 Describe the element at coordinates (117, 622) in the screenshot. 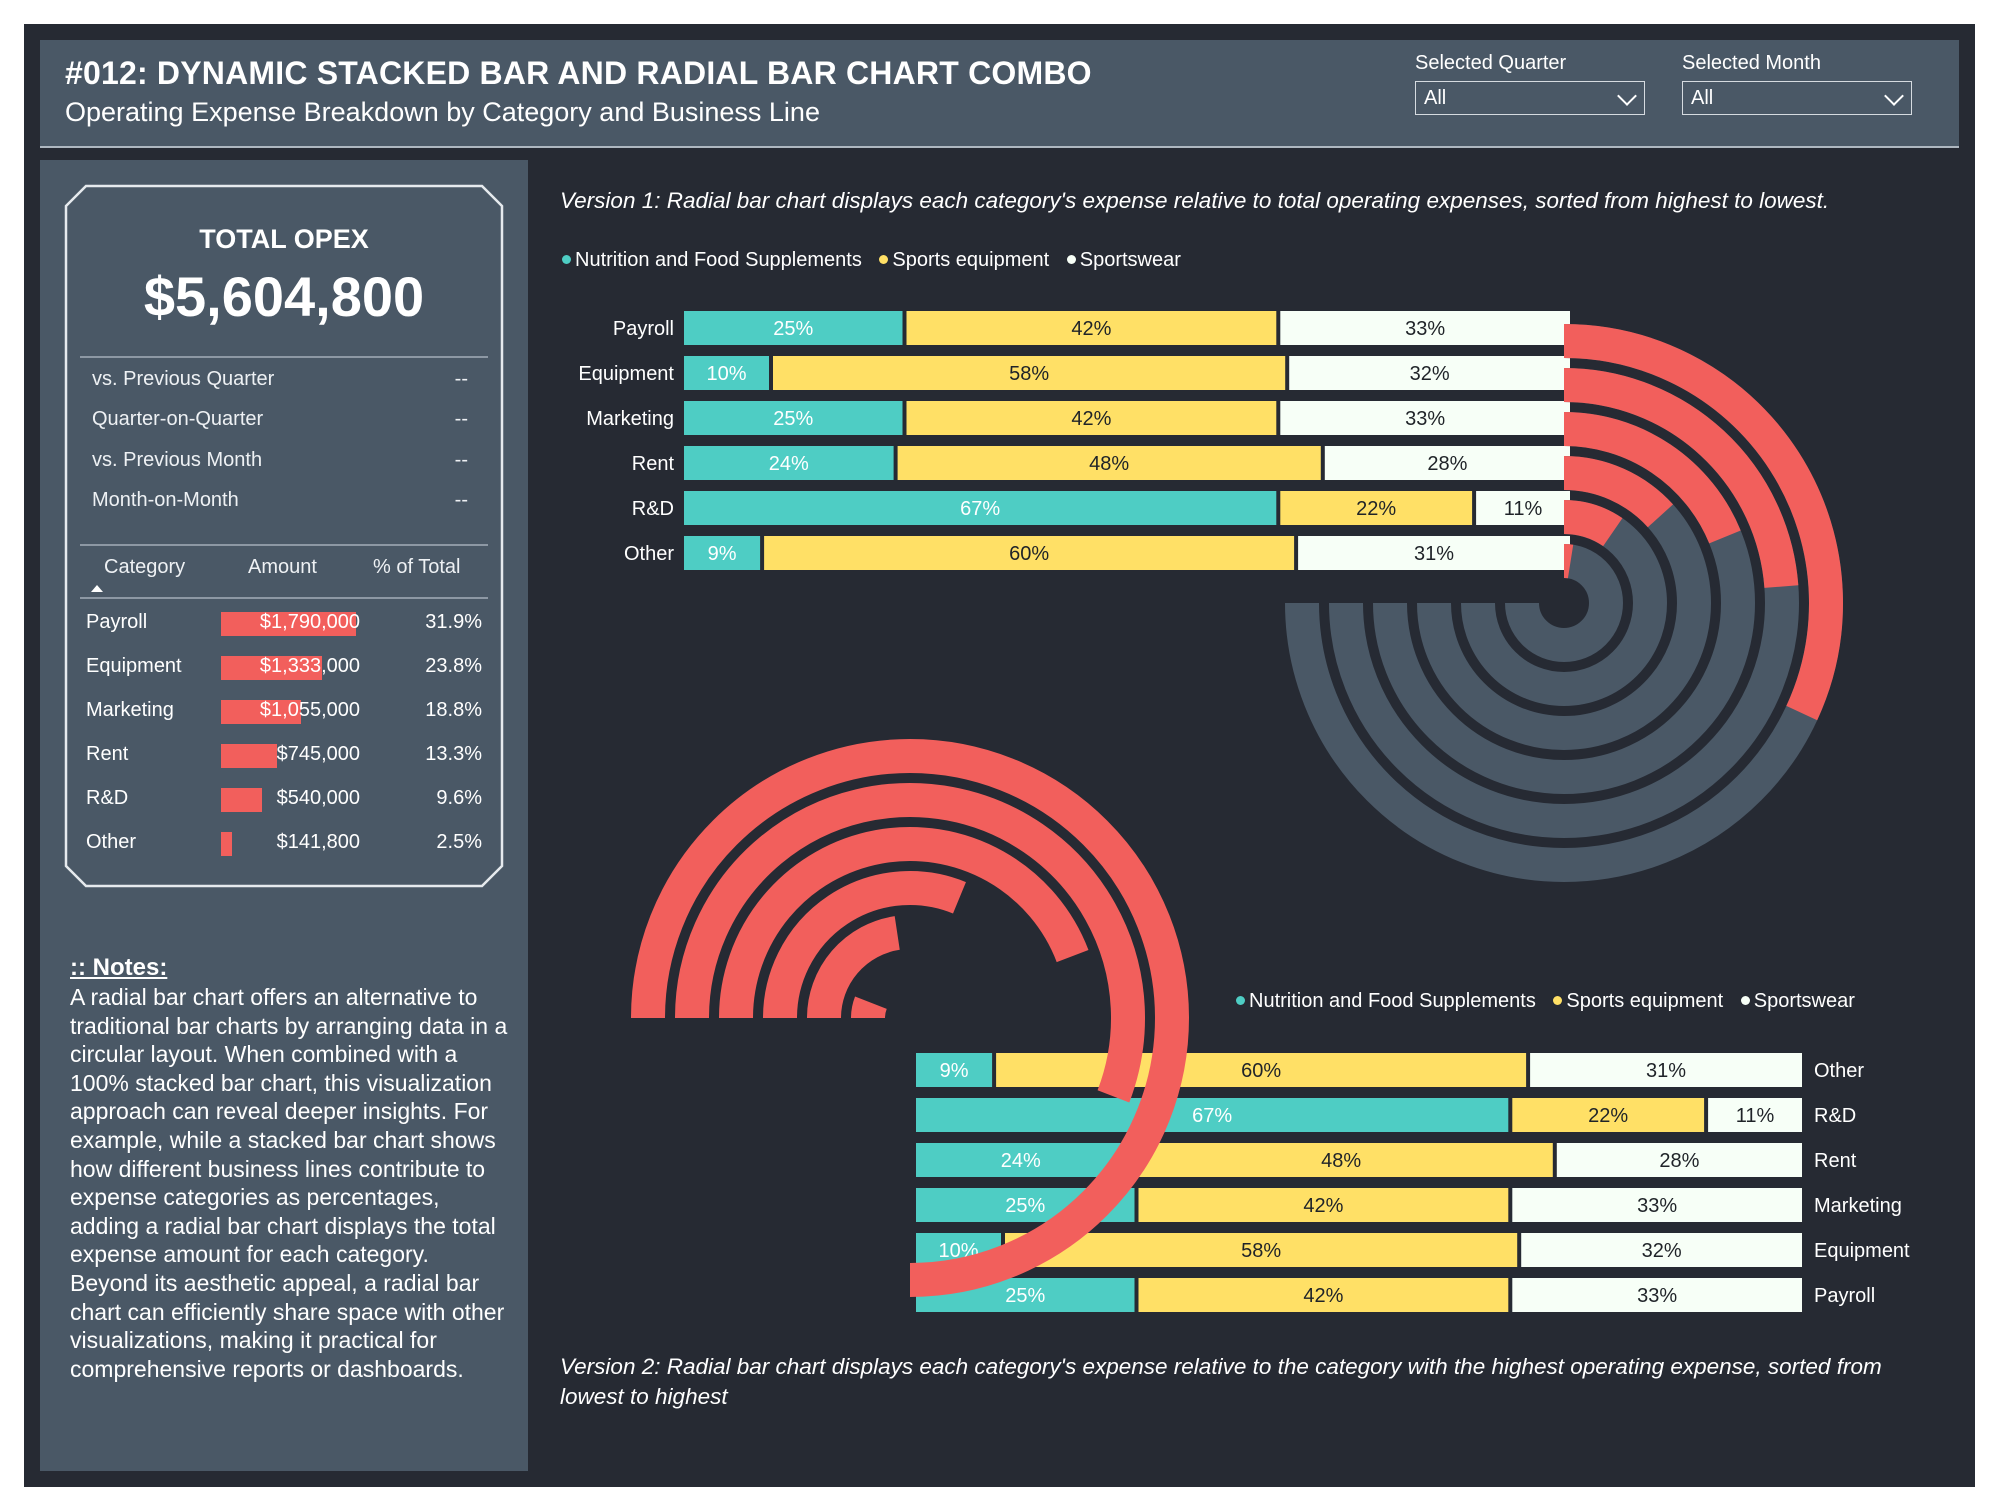

I see `table-cell-category: Payroll` at that location.